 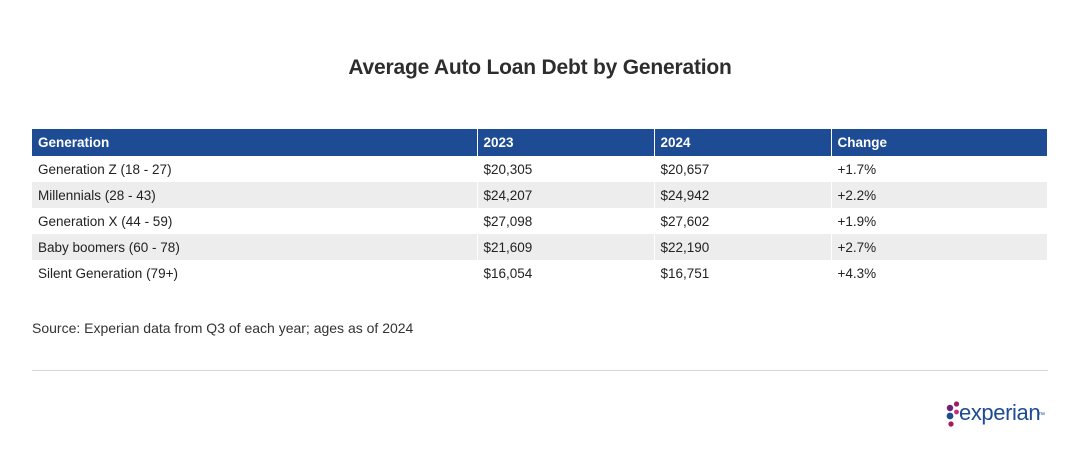 I want to click on cell-generation: Generation X (44 - 59), so click(x=255, y=221).